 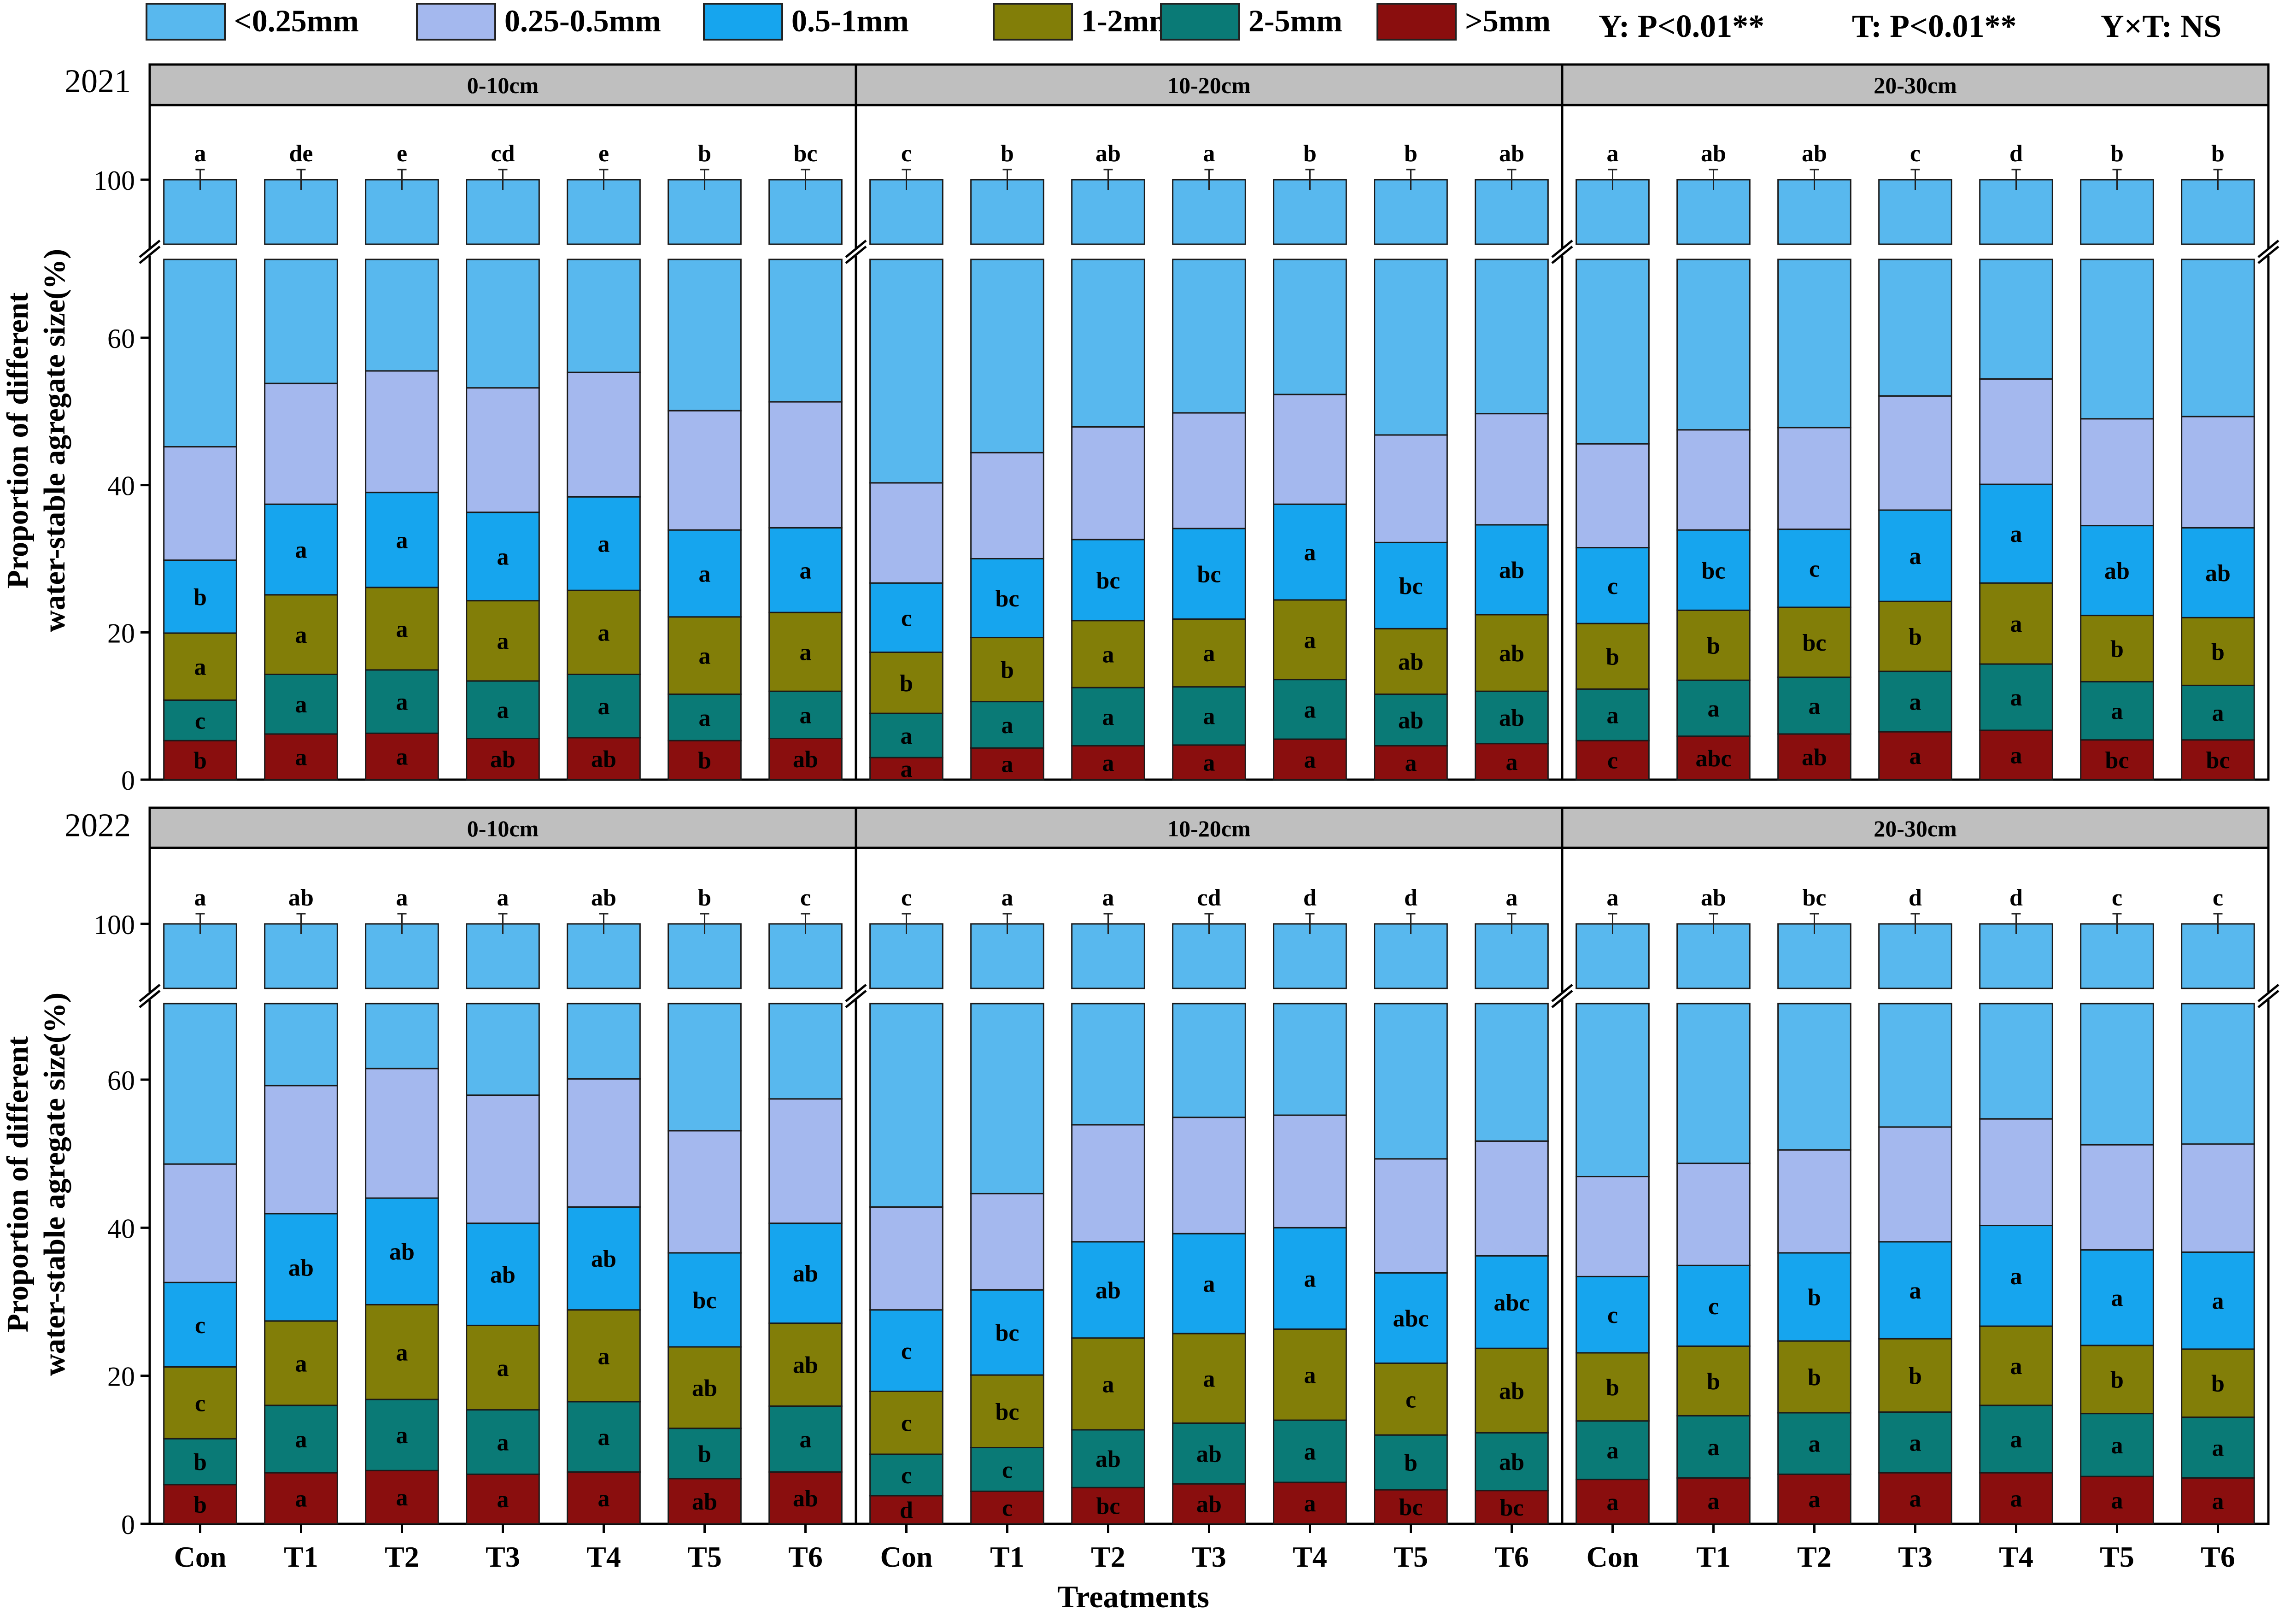 I want to click on legend-item: 0.5-1mm, so click(x=806, y=22).